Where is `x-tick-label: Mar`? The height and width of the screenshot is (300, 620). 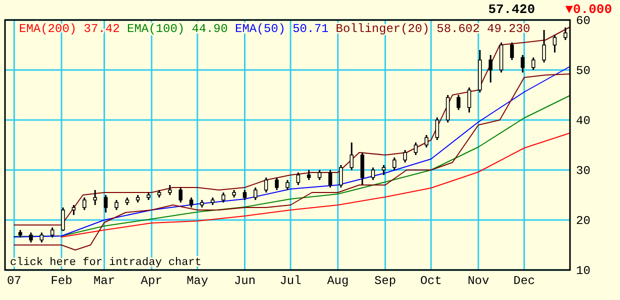 x-tick-label: Mar is located at coordinates (104, 281).